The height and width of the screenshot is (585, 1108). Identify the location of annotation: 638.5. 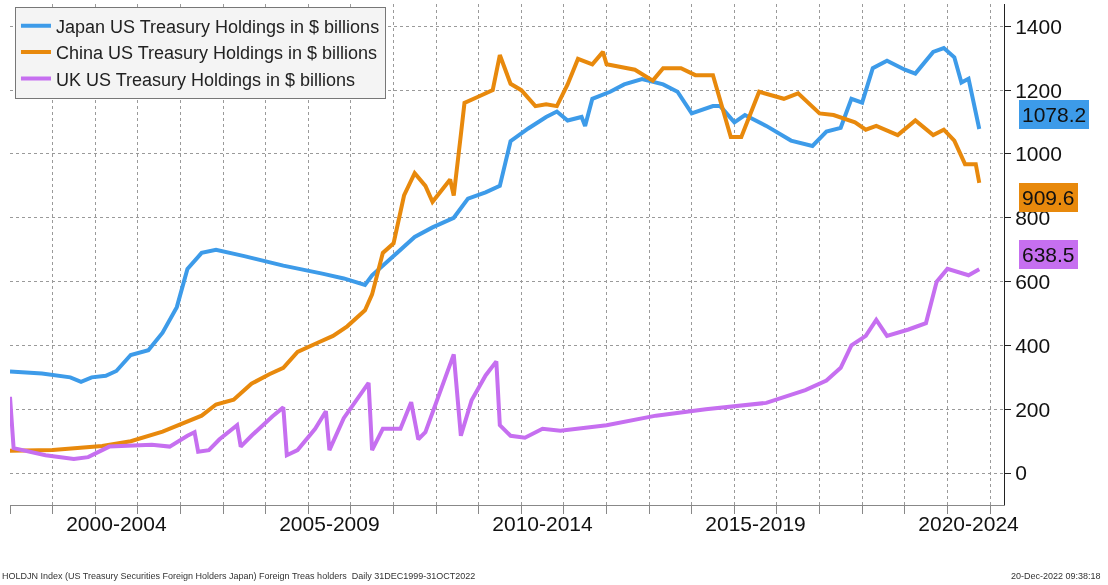
(1048, 254).